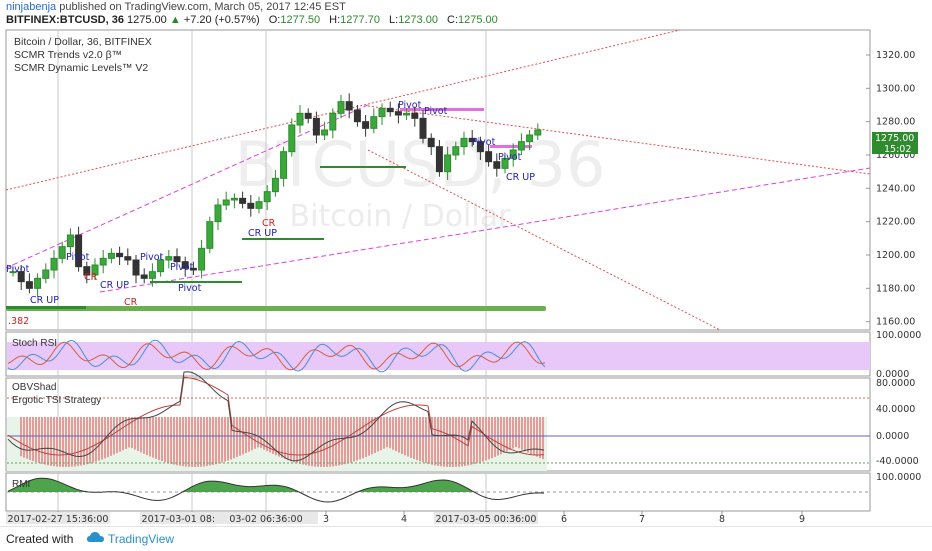 This screenshot has height=551, width=932. What do you see at coordinates (35, 343) in the screenshot?
I see `stoch-title: Stoch RSI` at bounding box center [35, 343].